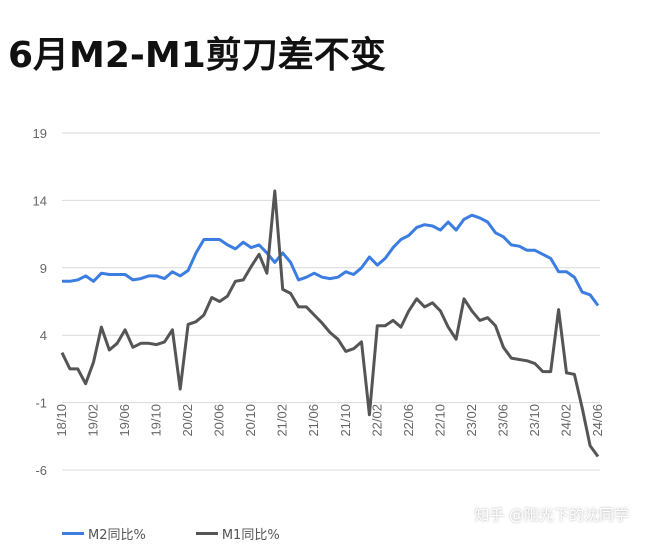 The height and width of the screenshot is (545, 645). Describe the element at coordinates (40, 133) in the screenshot. I see `y-tick-label: 19` at that location.